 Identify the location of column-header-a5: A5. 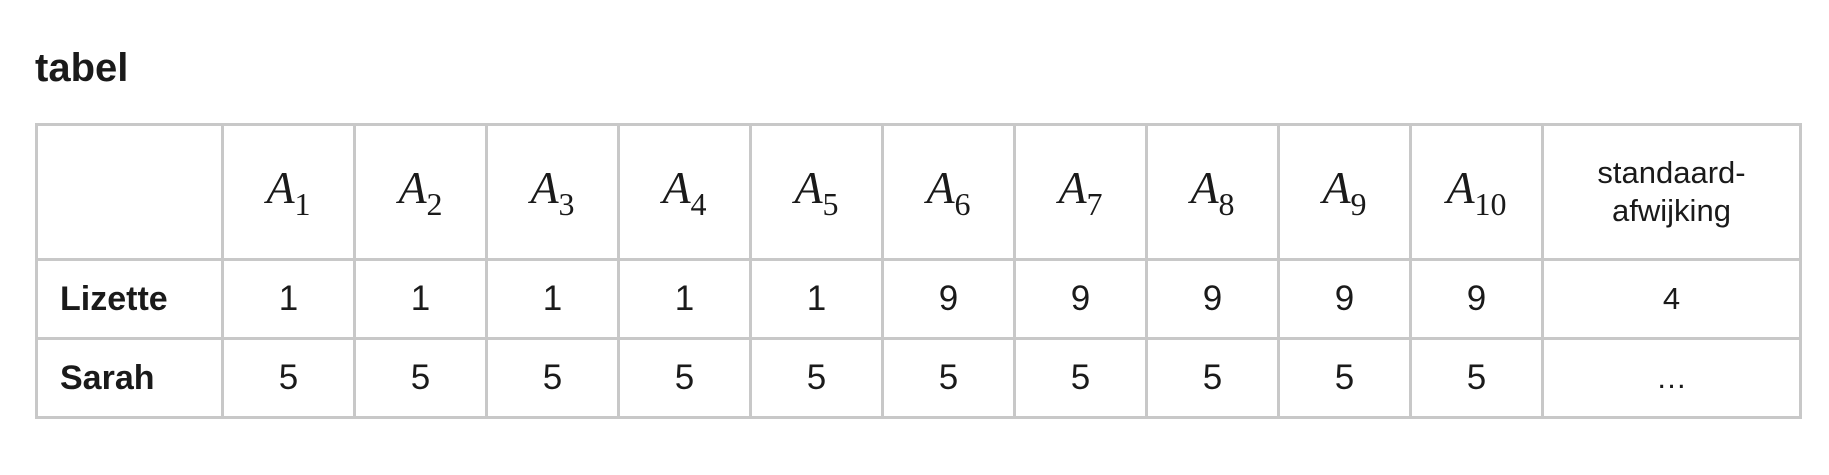
(816, 192).